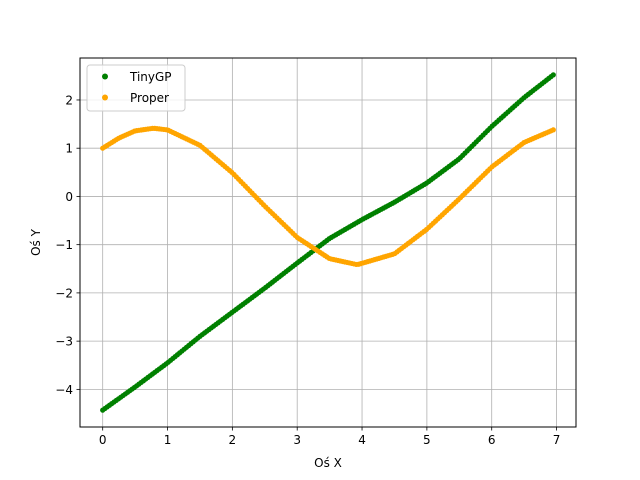  I want to click on x-axis: 0 1 2 3 4 5 6 7, so click(329, 437).